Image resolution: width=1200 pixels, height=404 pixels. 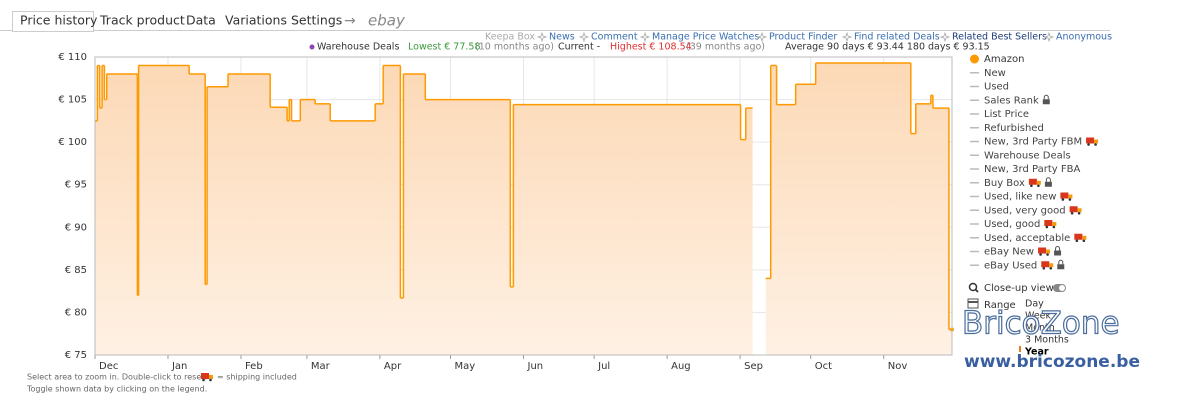 I want to click on link: Anonymous, so click(x=1084, y=37).